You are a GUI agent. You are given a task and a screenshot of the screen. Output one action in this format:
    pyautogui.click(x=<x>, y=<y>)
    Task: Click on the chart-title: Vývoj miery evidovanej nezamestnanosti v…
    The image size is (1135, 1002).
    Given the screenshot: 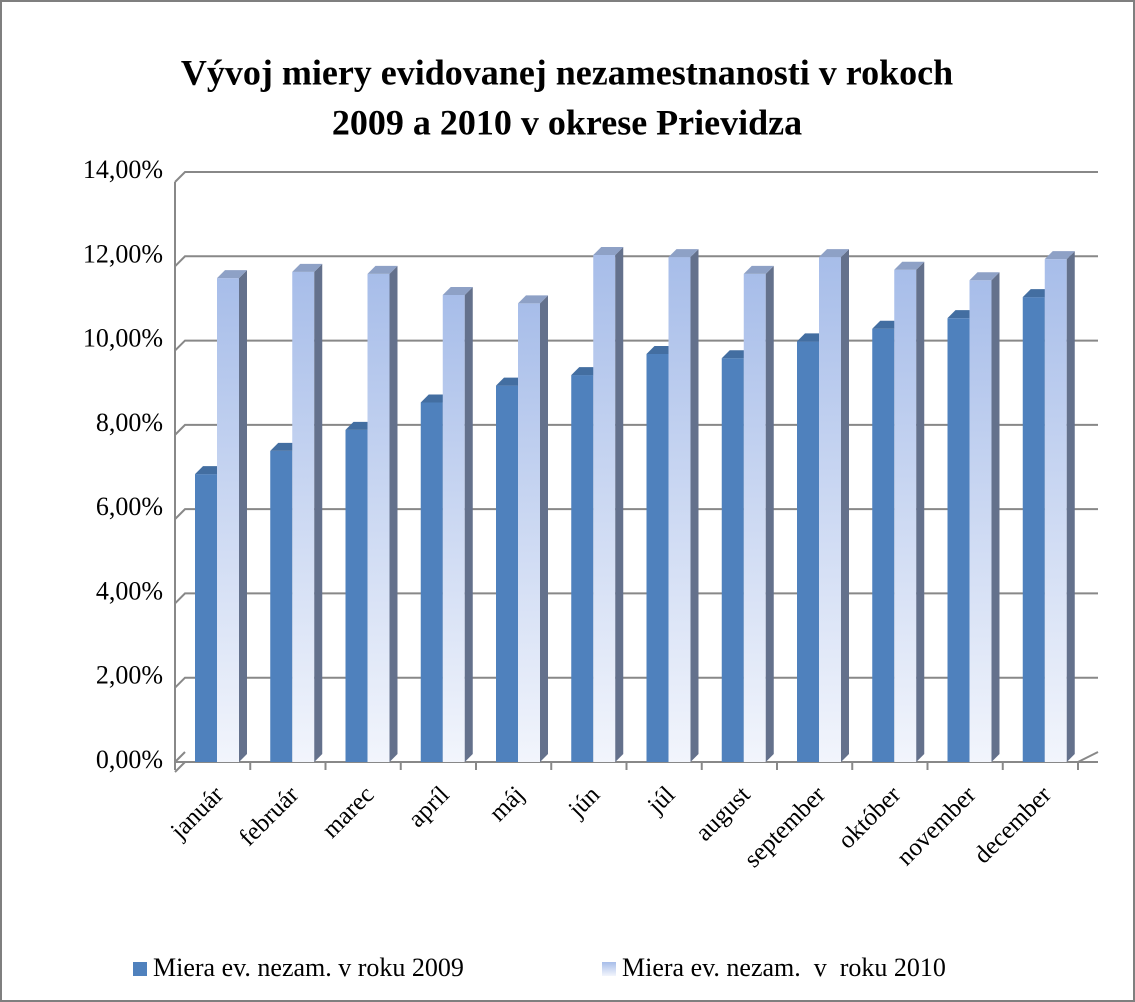 What is the action you would take?
    pyautogui.click(x=567, y=72)
    